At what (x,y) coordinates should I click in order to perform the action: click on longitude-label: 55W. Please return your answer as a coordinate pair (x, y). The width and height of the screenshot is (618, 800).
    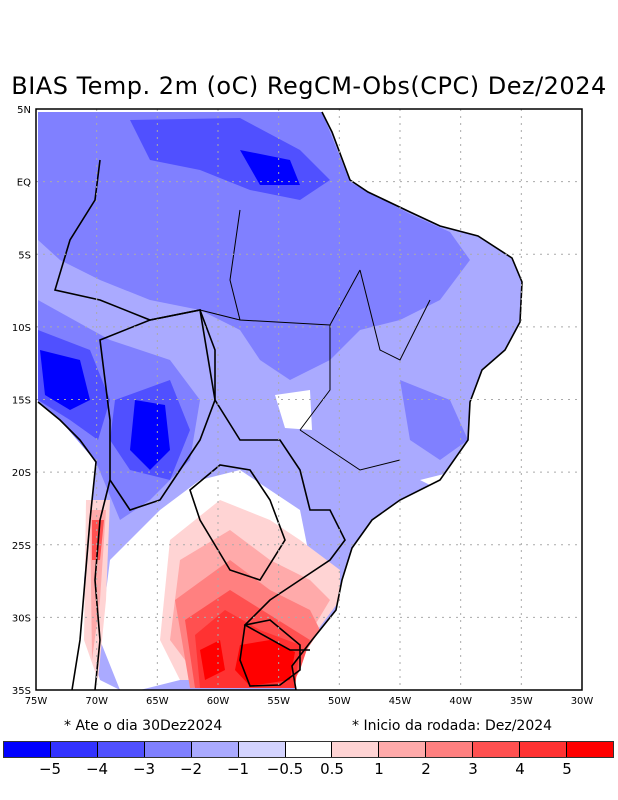
    Looking at the image, I should click on (278, 701).